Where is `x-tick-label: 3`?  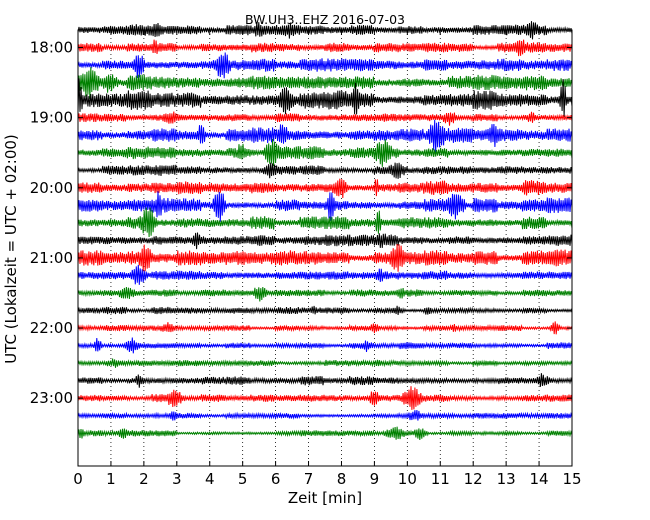 x-tick-label: 3 is located at coordinates (177, 479).